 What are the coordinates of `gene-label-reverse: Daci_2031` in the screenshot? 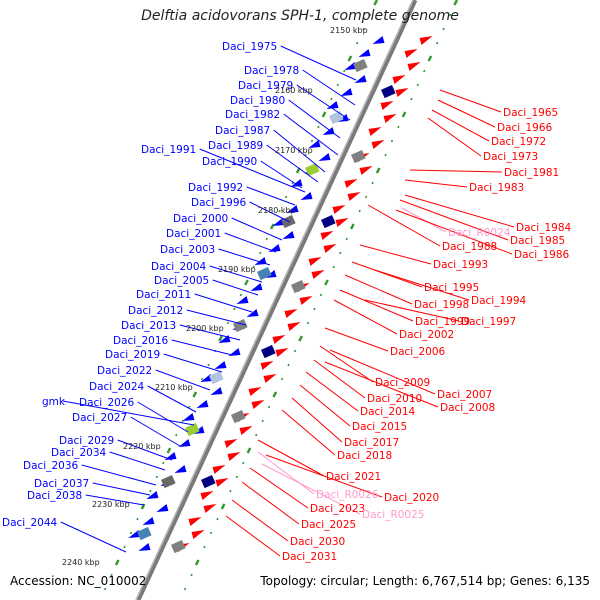 It's located at (309, 557).